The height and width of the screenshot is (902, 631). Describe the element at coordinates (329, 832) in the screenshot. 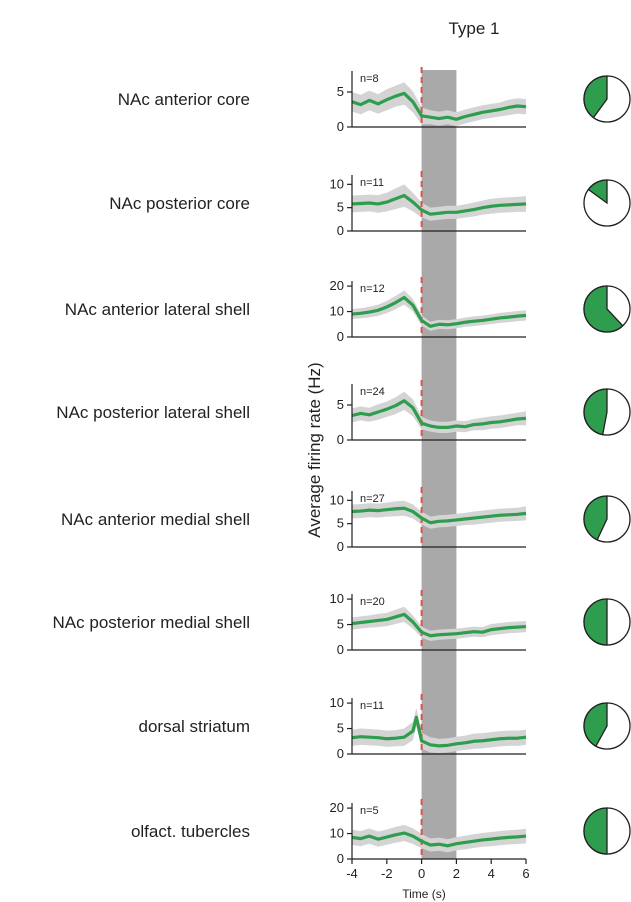

I see `panel-7: olfact. tubercles 0 10 20 n=5` at that location.